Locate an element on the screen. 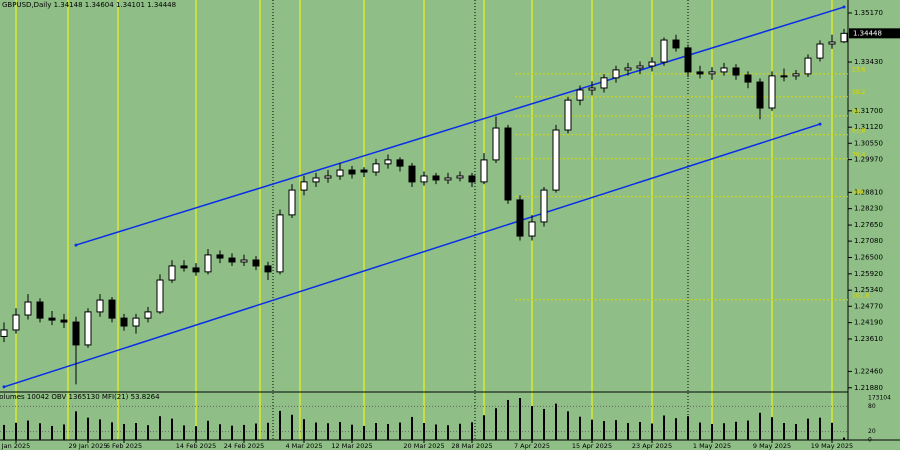  mfi-tick-label: 20 is located at coordinates (872, 431).